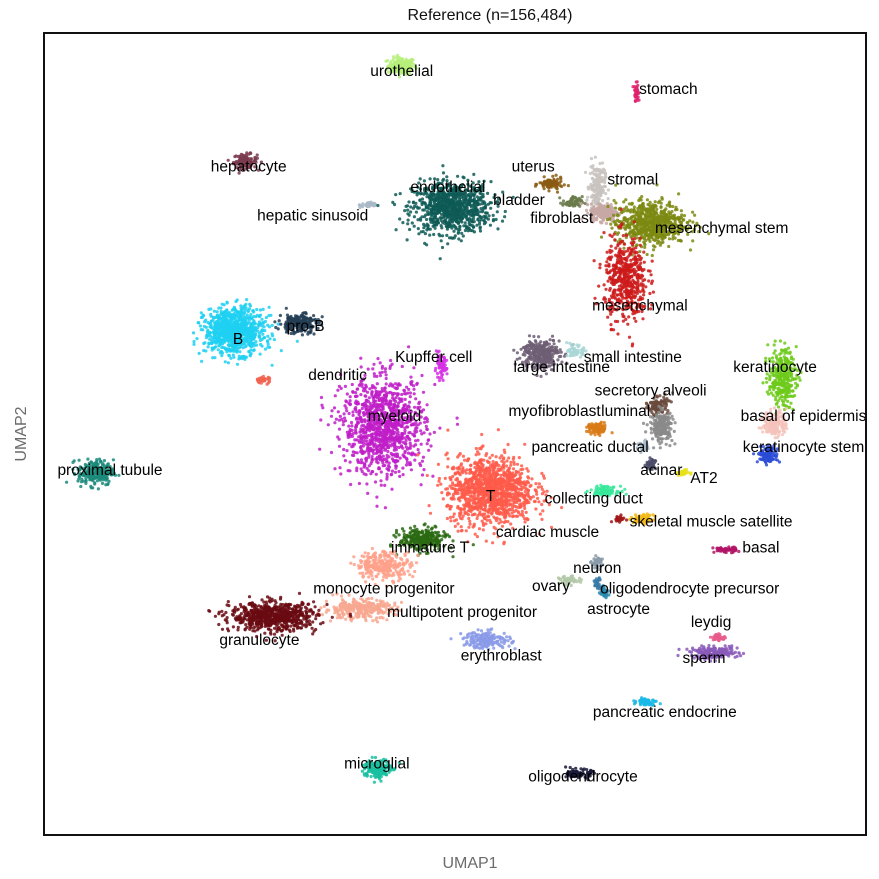 This screenshot has height=879, width=879. What do you see at coordinates (263, 380) in the screenshot?
I see `cluster-dendritic` at bounding box center [263, 380].